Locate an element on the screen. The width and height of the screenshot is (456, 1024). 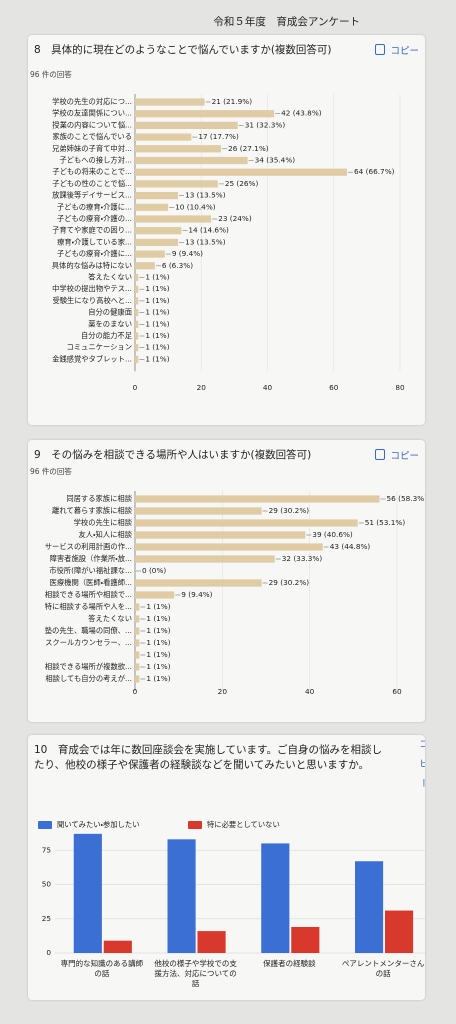
question-title: 8 具体的に現在どのようなことで悩んでいますか(複数回答可) is located at coordinates (183, 50).